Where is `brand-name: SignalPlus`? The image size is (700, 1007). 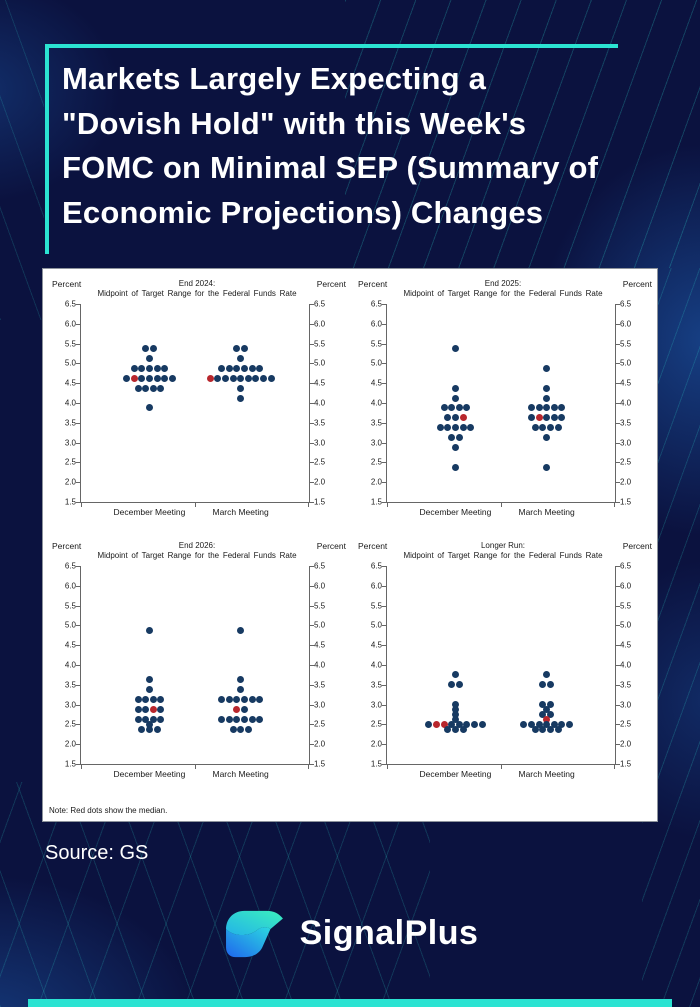 brand-name: SignalPlus is located at coordinates (389, 932).